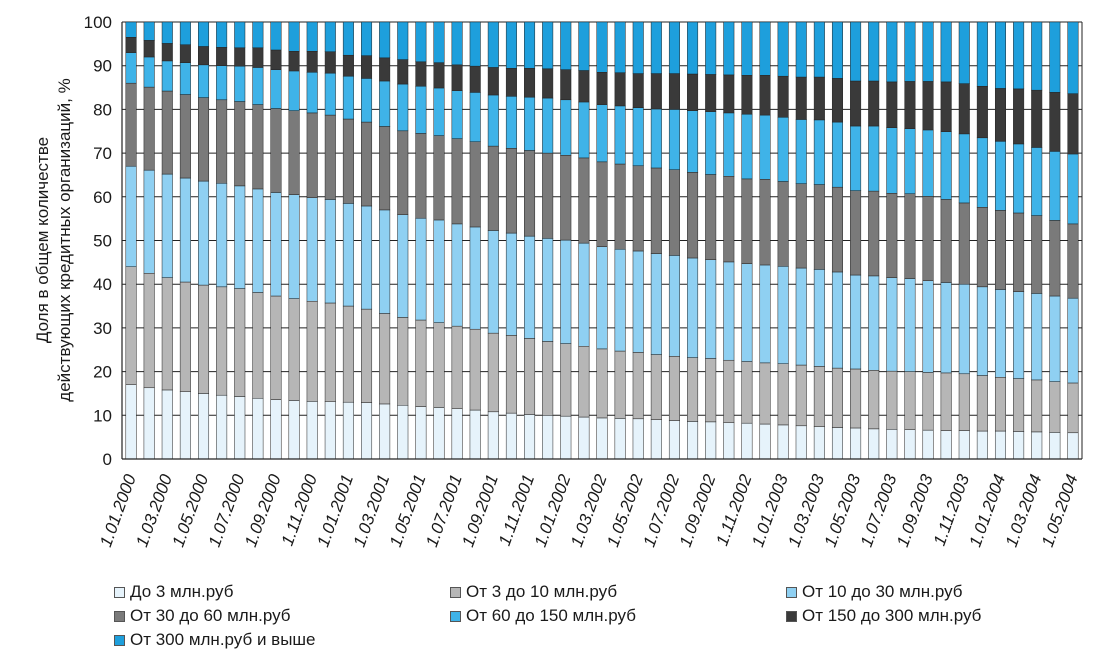 This screenshot has width=1095, height=658. Describe the element at coordinates (516, 510) in the screenshot. I see `x-tick-label: 1.11.2001` at that location.